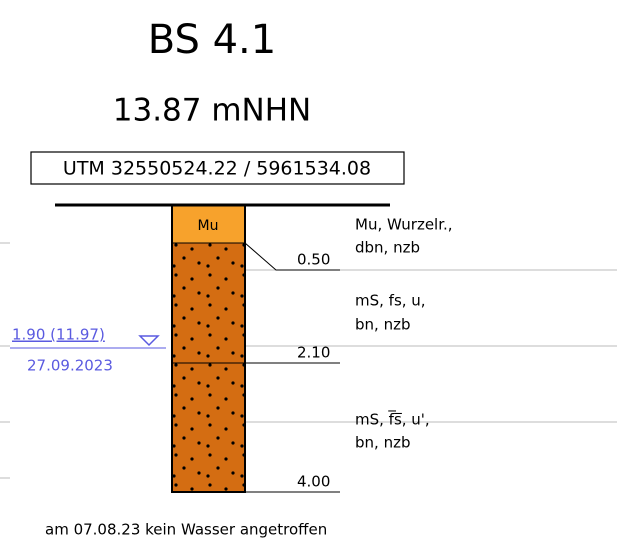 Image resolution: width=617 pixels, height=549 pixels. What do you see at coordinates (212, 40) in the screenshot?
I see `title: BS 4.1` at bounding box center [212, 40].